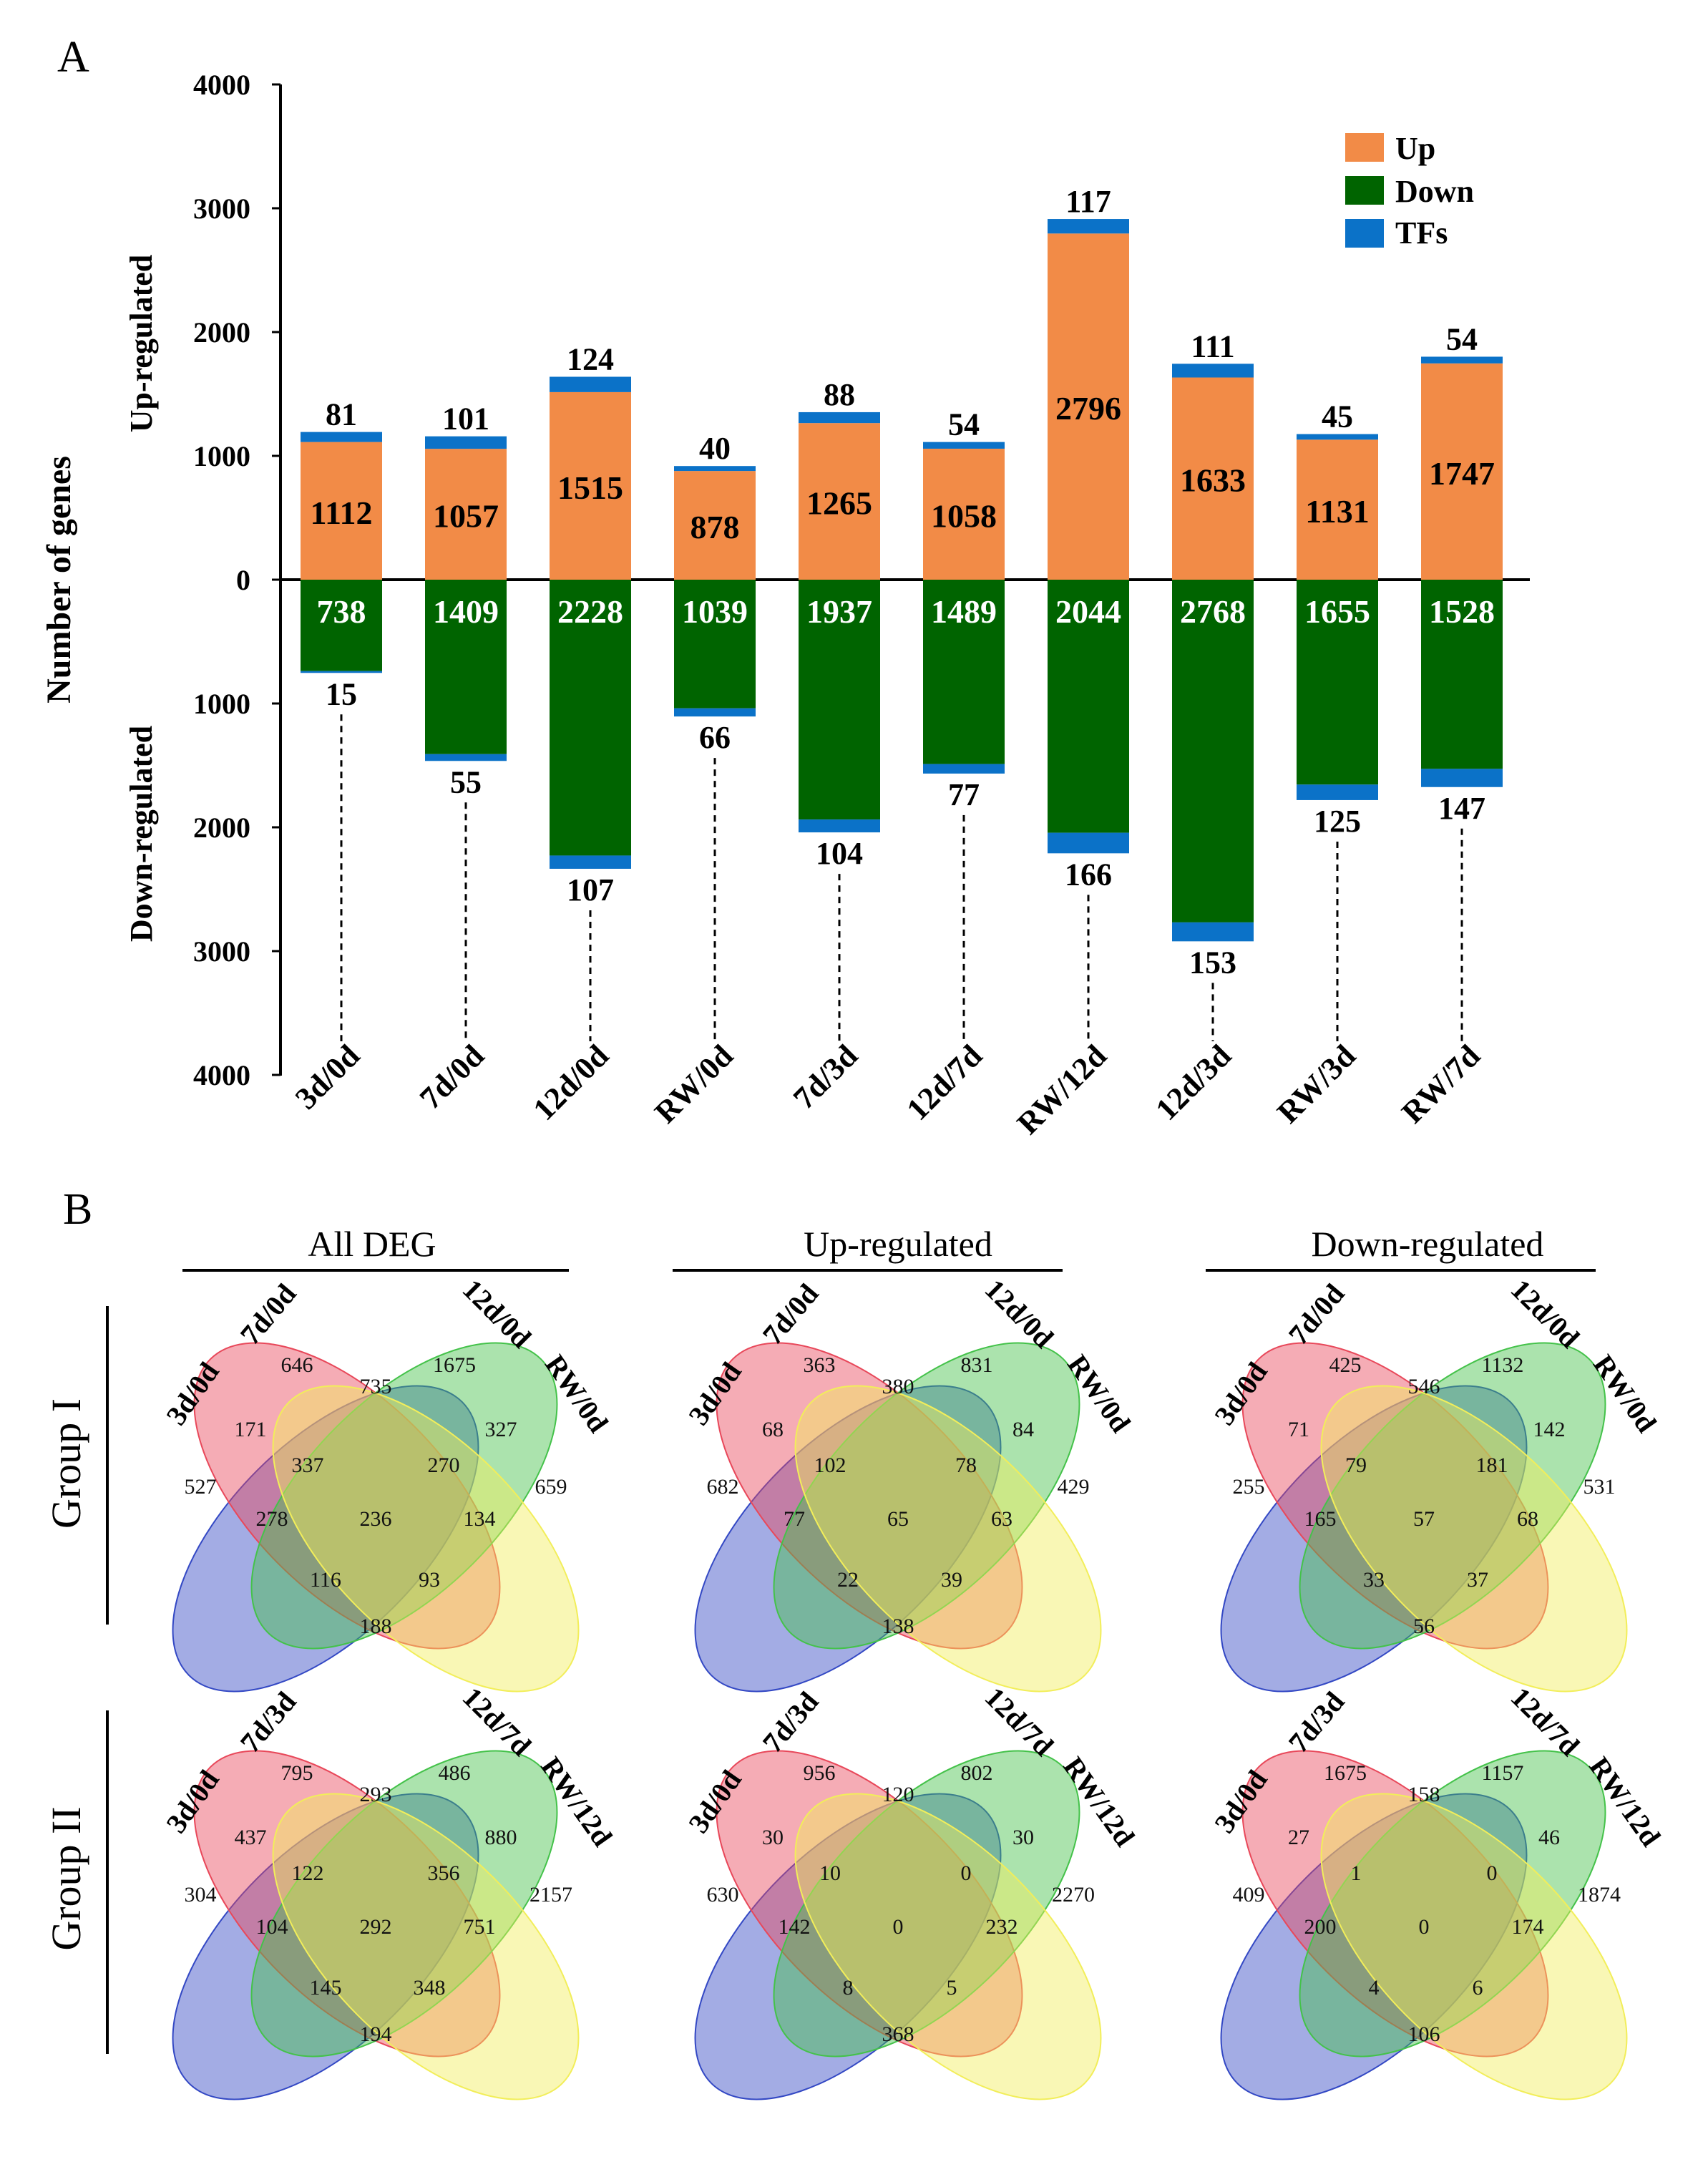  Describe the element at coordinates (77, 1209) in the screenshot. I see `panel-b-letter: B` at that location.